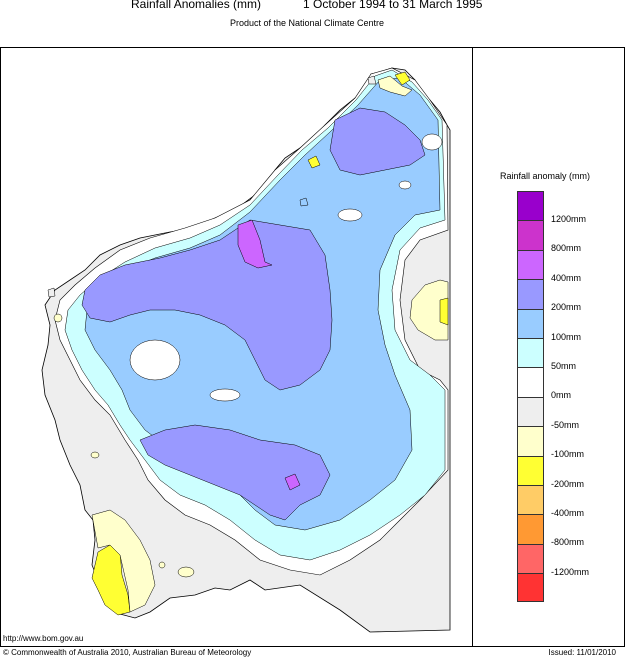 The width and height of the screenshot is (626, 658). I want to click on legend, so click(530, 397).